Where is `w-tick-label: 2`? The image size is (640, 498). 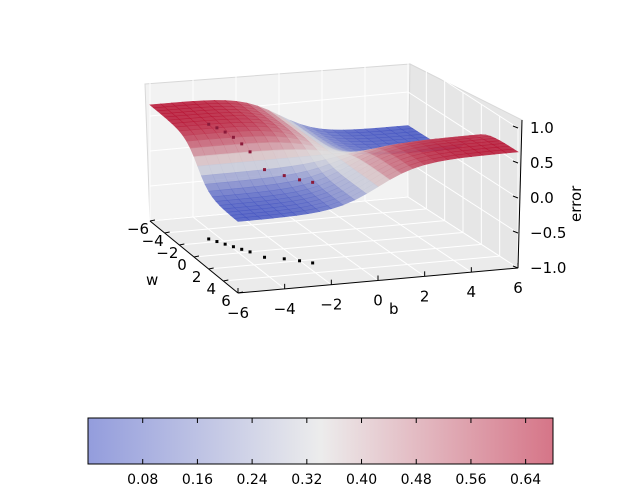 w-tick-label: 2 is located at coordinates (197, 277).